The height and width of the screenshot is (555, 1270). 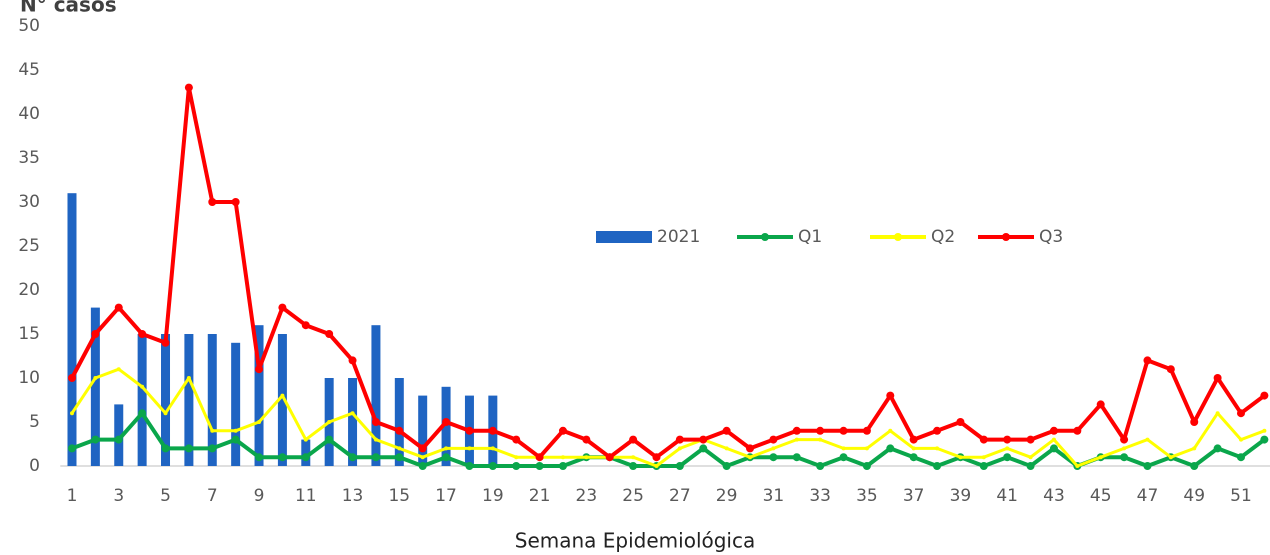 What do you see at coordinates (540, 496) in the screenshot?
I see `x-tick-label: 21` at bounding box center [540, 496].